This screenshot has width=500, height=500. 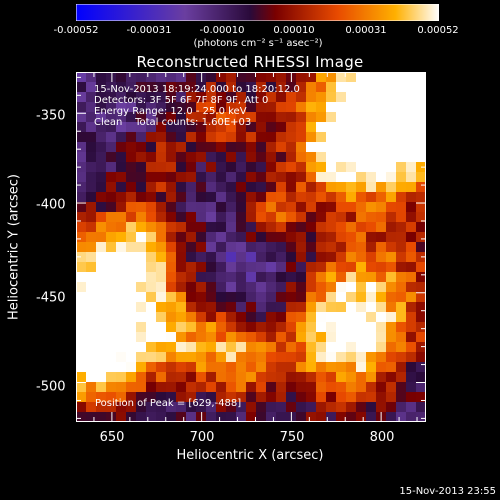 I want to click on colorbar-units-label: (photons cm⁻² s⁻¹ asec⁻²), so click(x=258, y=43).